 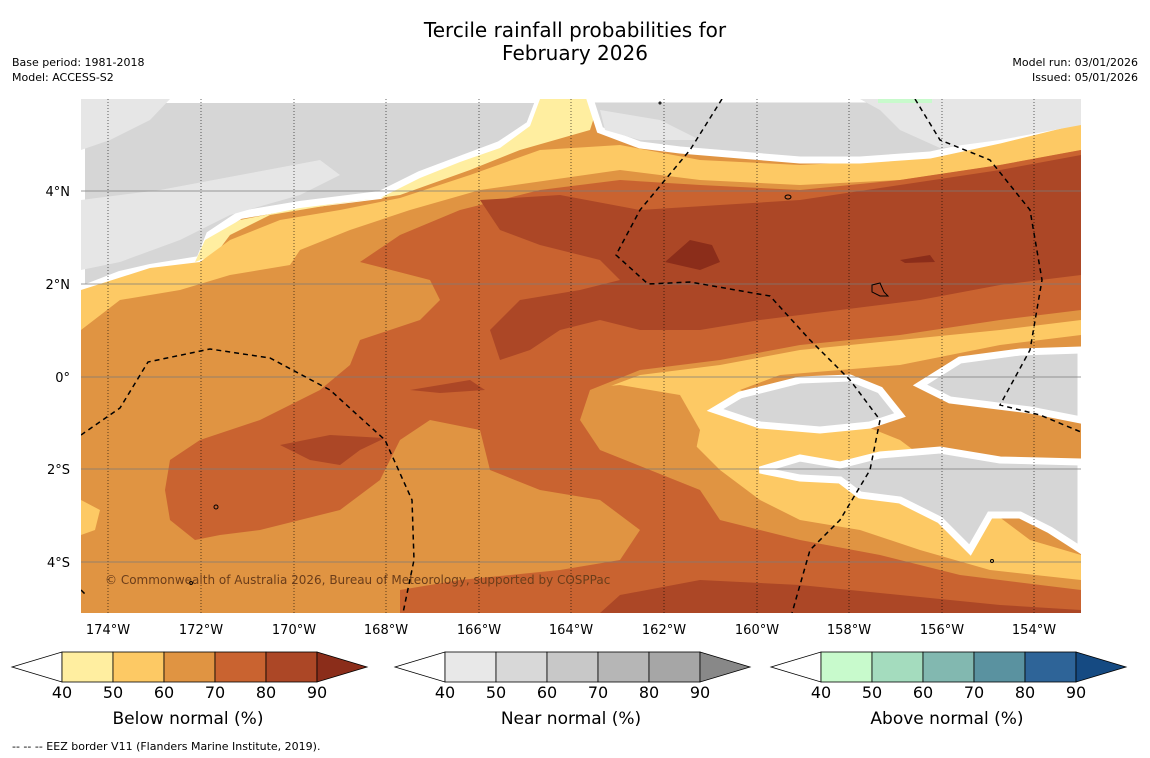 What do you see at coordinates (210, 184) in the screenshot?
I see `near-normal-lighter-nw` at bounding box center [210, 184].